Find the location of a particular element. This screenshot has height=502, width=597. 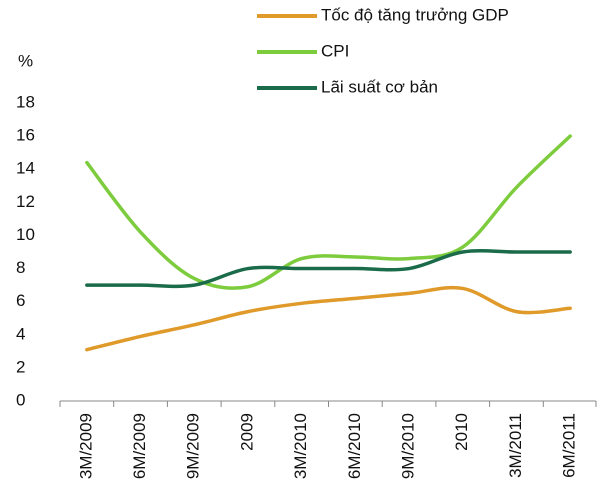

y-tick-label: 8 is located at coordinates (20, 267).